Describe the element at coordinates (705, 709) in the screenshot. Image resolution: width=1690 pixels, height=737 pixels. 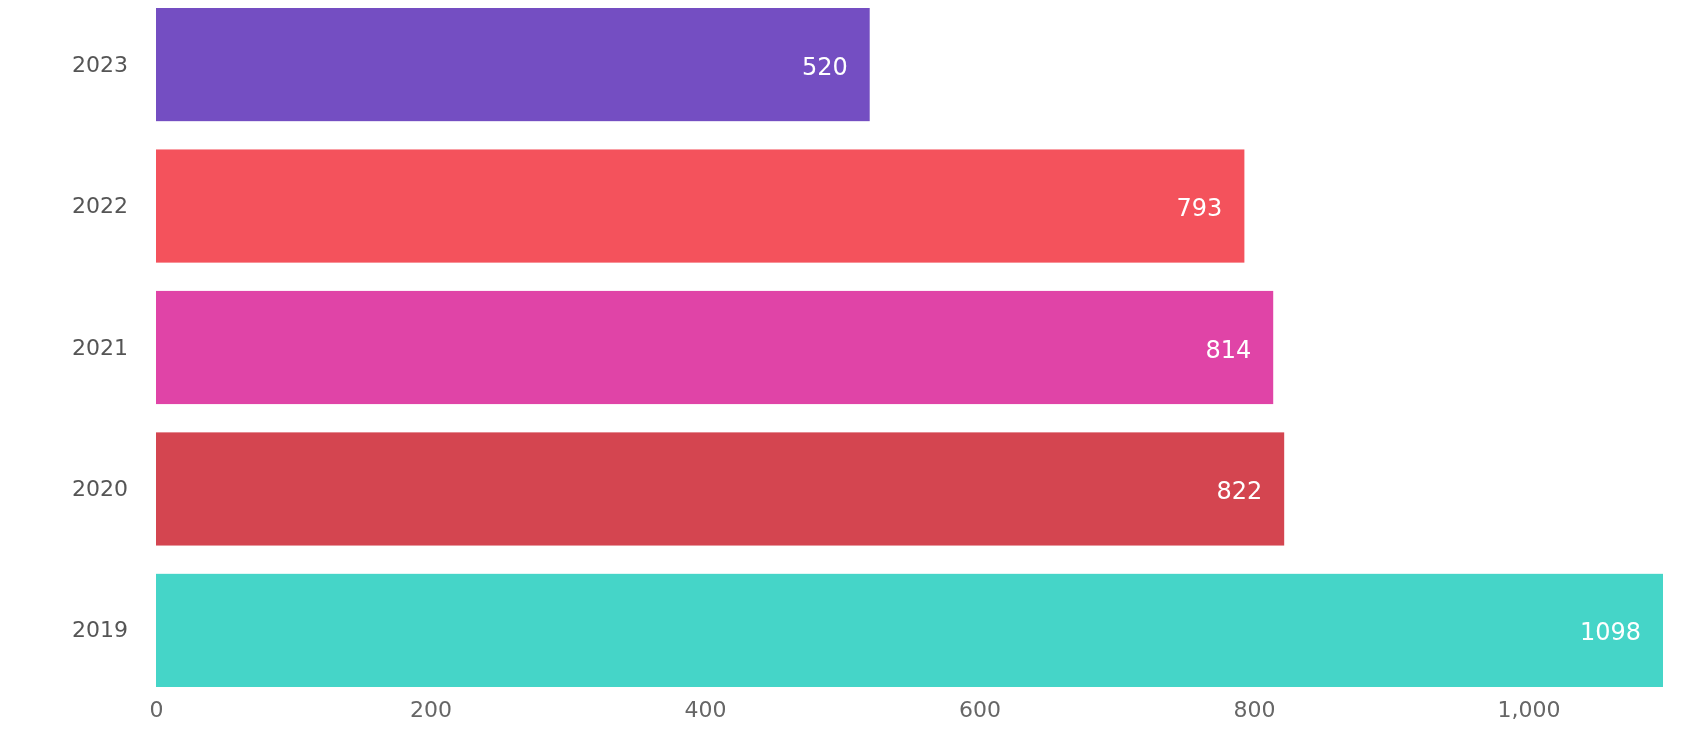
I see `x-tick-label: 400` at that location.